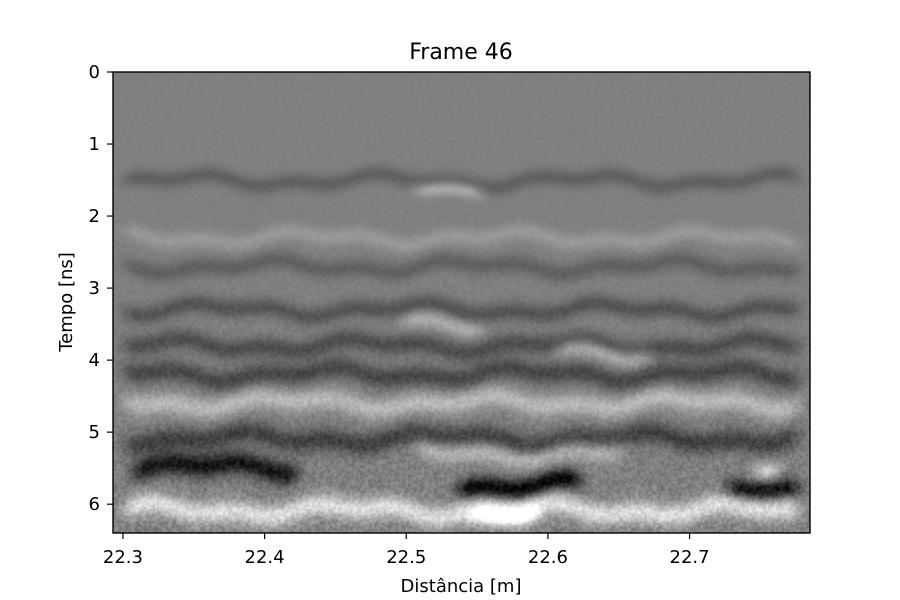  I want to click on x-tick-label: 22.4, so click(265, 557).